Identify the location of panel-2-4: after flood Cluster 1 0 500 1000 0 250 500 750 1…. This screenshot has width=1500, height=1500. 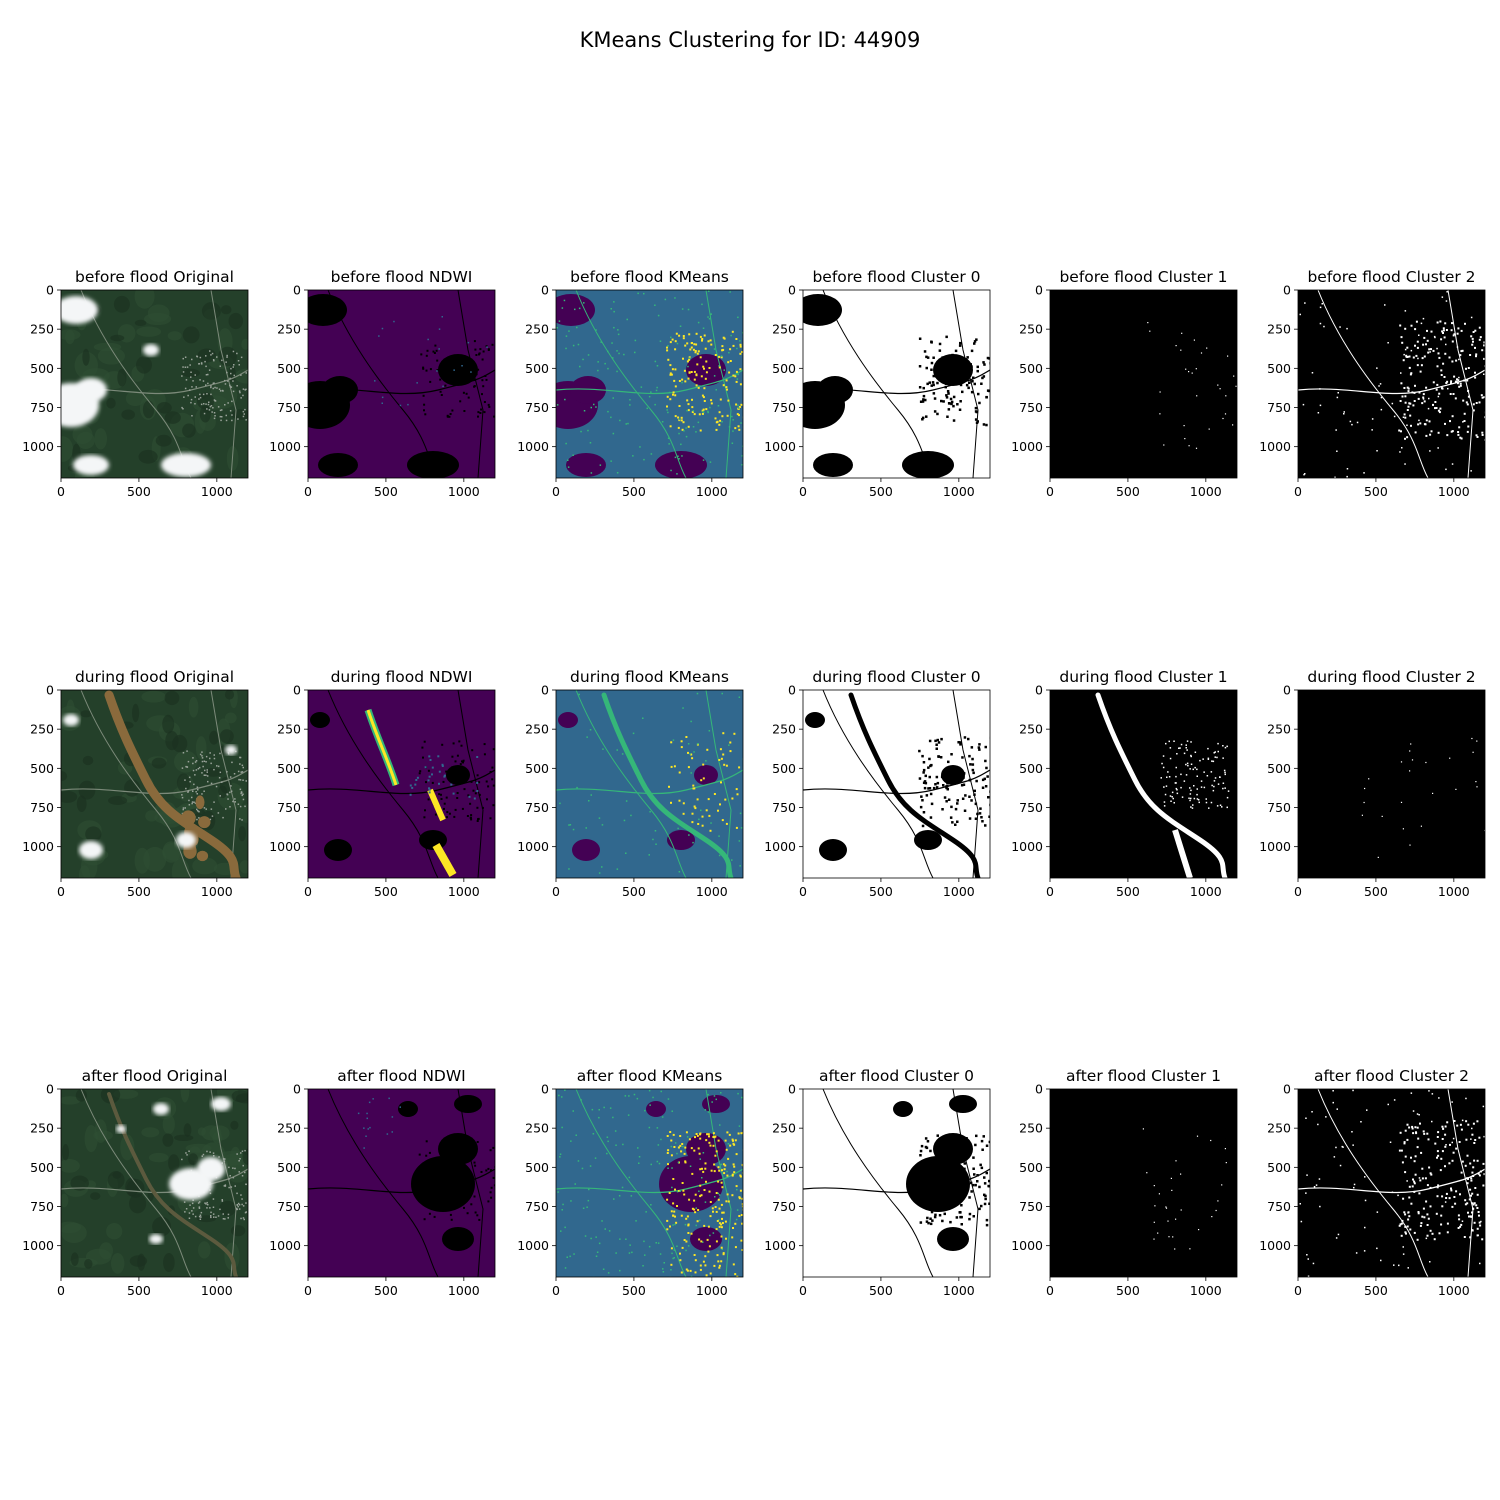
(1124, 1182).